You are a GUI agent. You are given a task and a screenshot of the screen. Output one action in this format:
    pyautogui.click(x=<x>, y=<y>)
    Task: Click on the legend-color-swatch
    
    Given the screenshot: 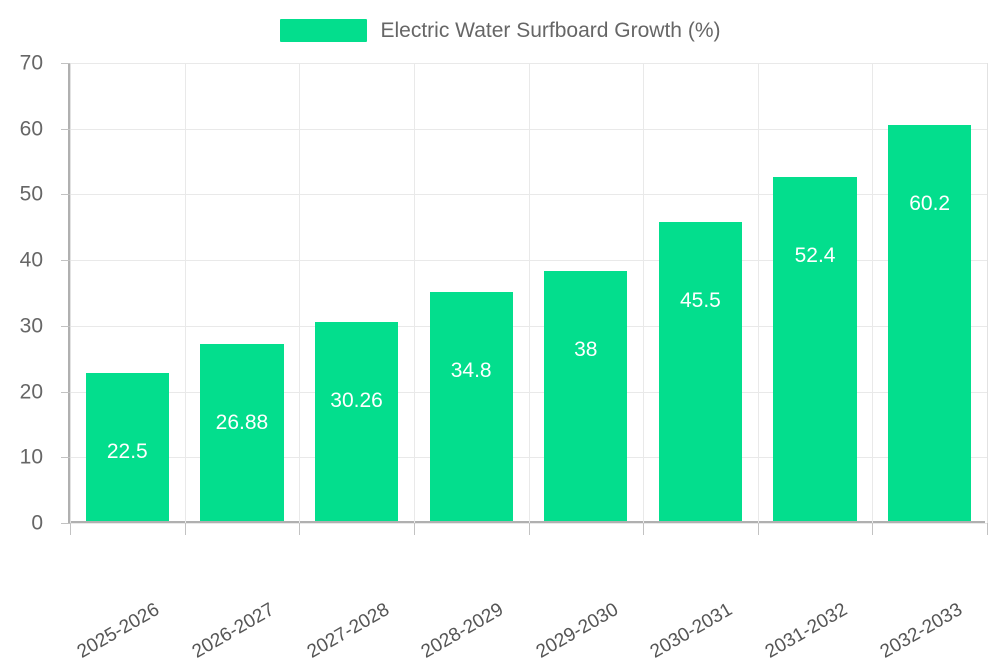 What is the action you would take?
    pyautogui.click(x=323, y=30)
    